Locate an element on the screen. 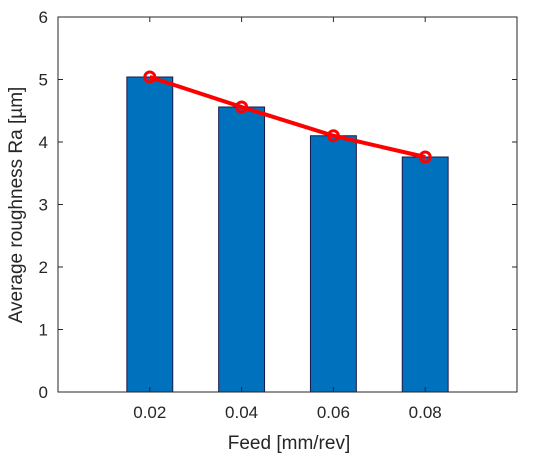  point-group is located at coordinates (287, 117).